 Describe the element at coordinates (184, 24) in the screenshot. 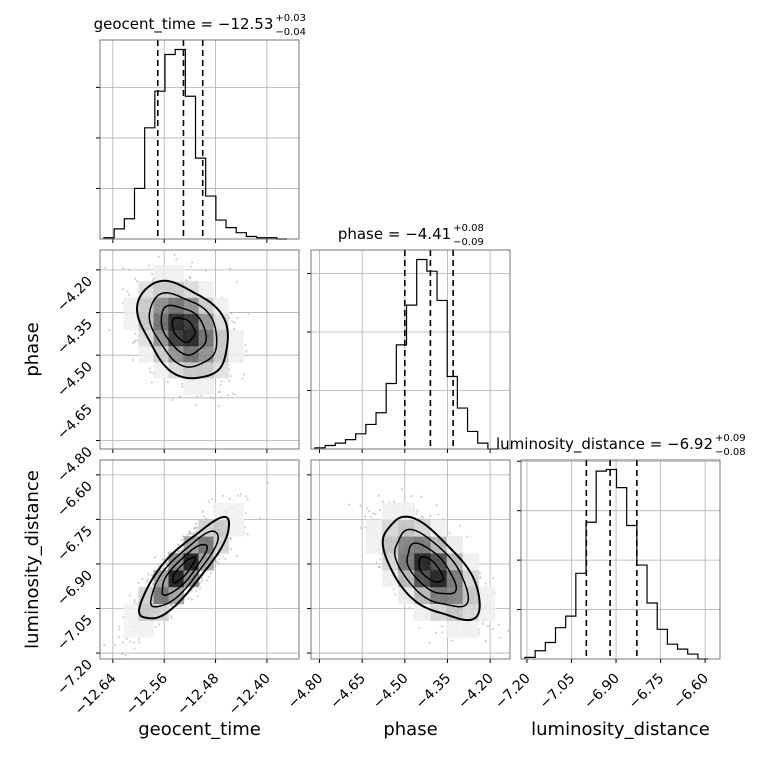

I see `panel-title: geocent_time = −12.53` at that location.